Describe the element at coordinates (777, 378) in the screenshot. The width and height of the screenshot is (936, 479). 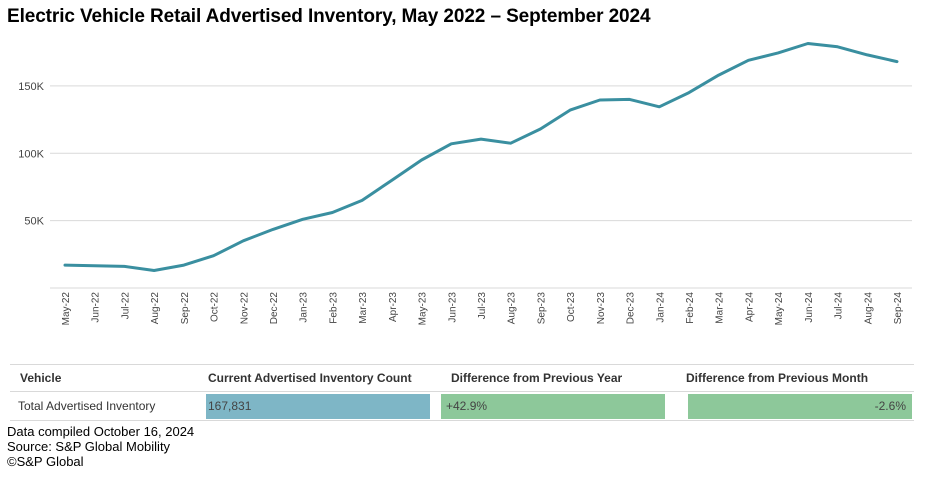
I see `header-month: Difference from Previous Month` at that location.